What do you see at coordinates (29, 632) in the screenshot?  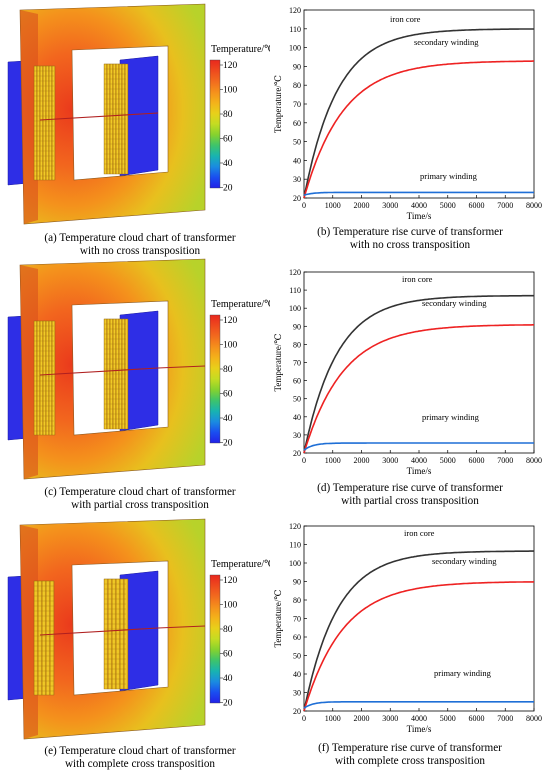 I see `iron-core-side` at bounding box center [29, 632].